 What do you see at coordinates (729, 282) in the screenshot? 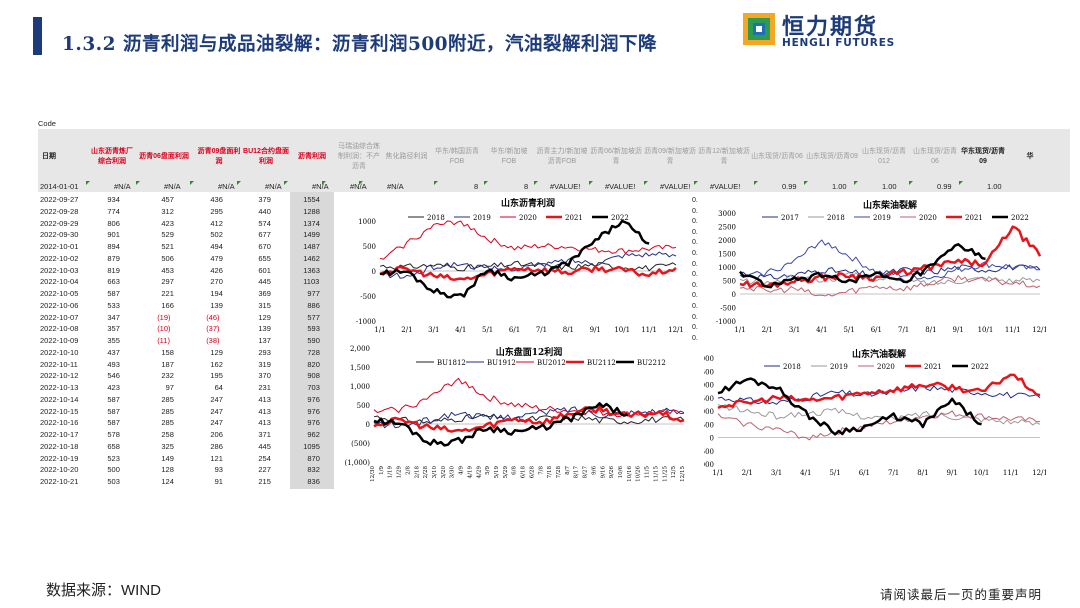
I see `y-tick-label: 500` at bounding box center [729, 282].